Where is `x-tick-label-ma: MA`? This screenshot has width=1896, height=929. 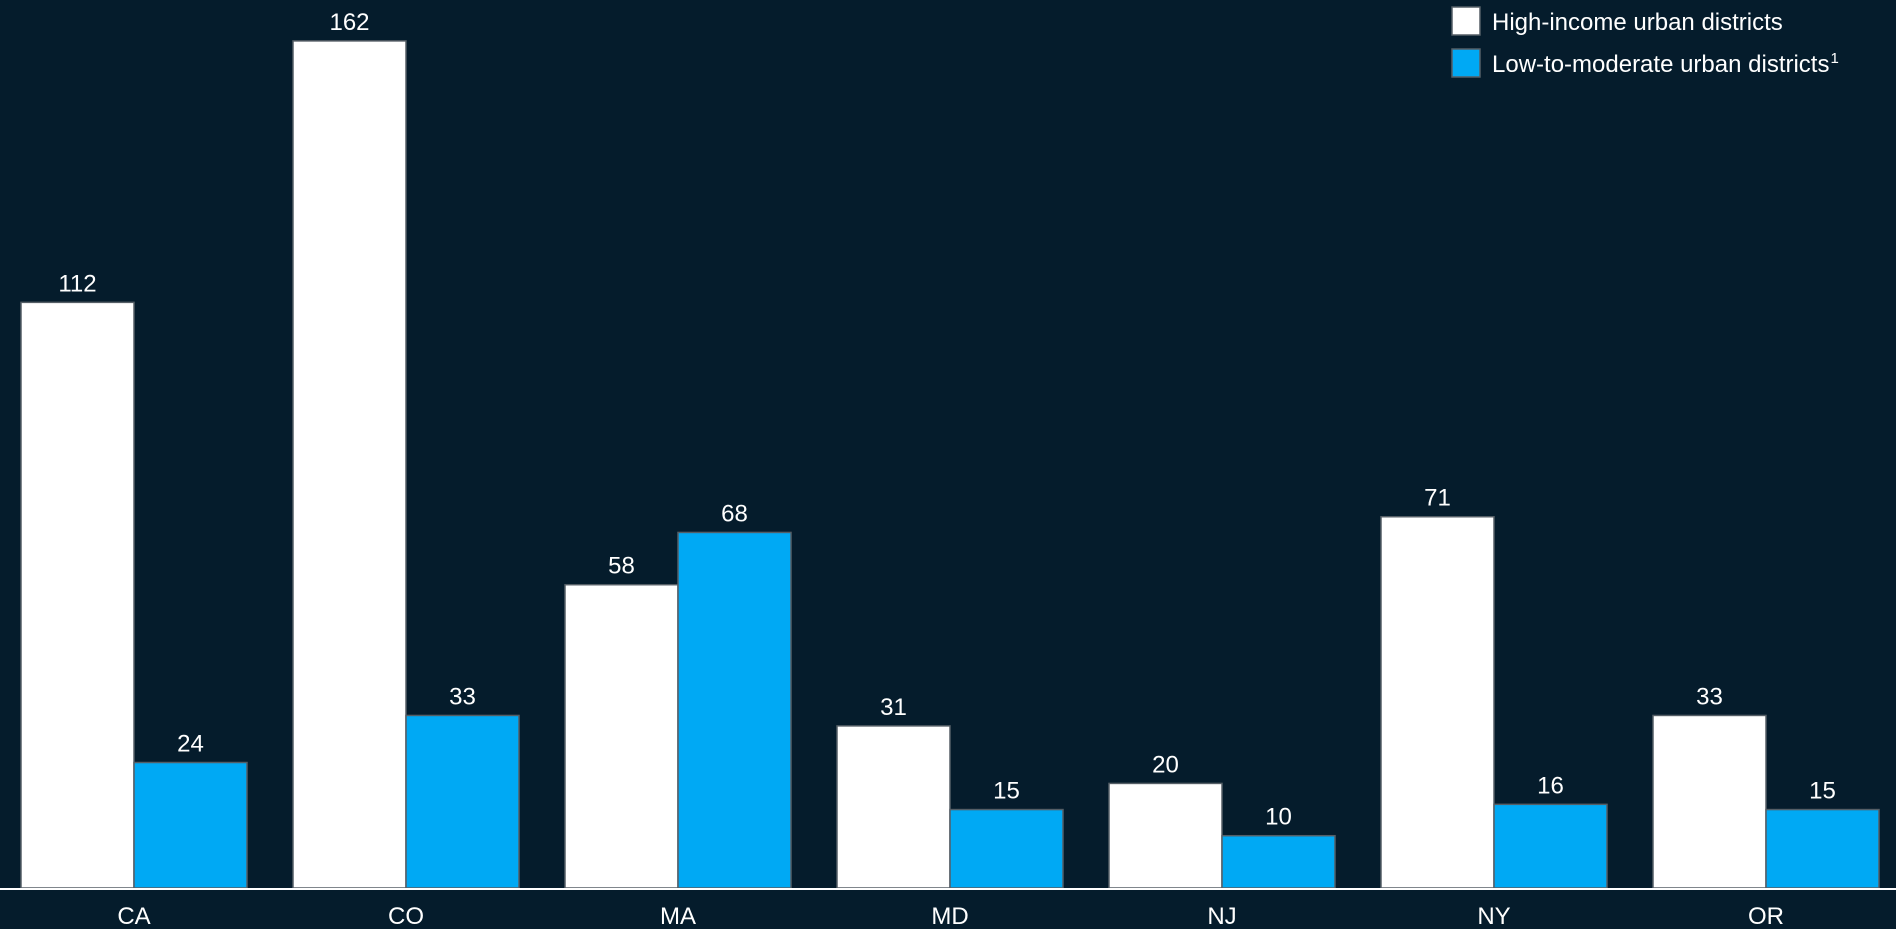
x-tick-label-ma: MA is located at coordinates (678, 916).